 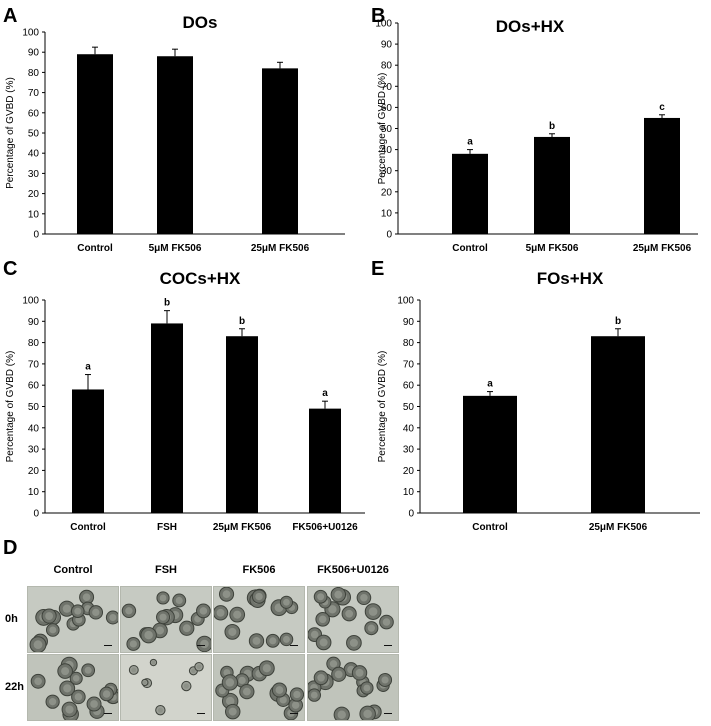 I want to click on y-tick-label: 50, so click(x=387, y=129).